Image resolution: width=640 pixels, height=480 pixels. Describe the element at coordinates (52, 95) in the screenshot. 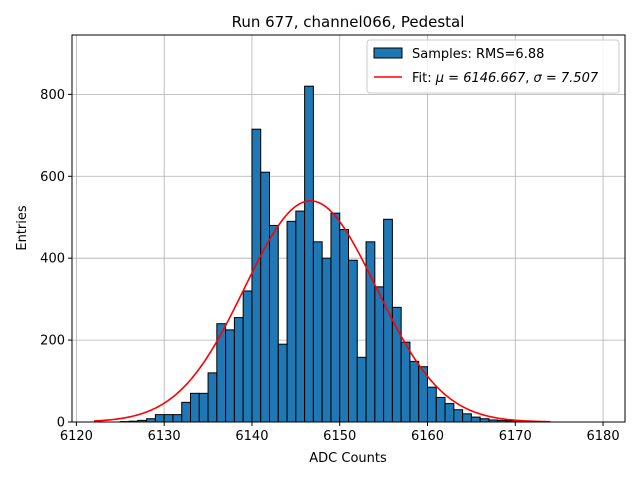

I see `y-tick-label: 800` at that location.